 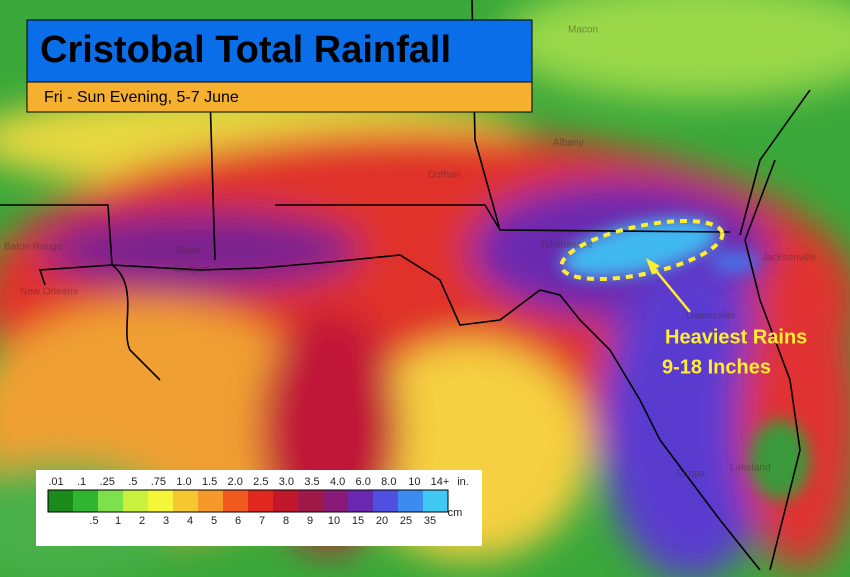 What do you see at coordinates (430, 521) in the screenshot?
I see `legend-cm-label: 35` at bounding box center [430, 521].